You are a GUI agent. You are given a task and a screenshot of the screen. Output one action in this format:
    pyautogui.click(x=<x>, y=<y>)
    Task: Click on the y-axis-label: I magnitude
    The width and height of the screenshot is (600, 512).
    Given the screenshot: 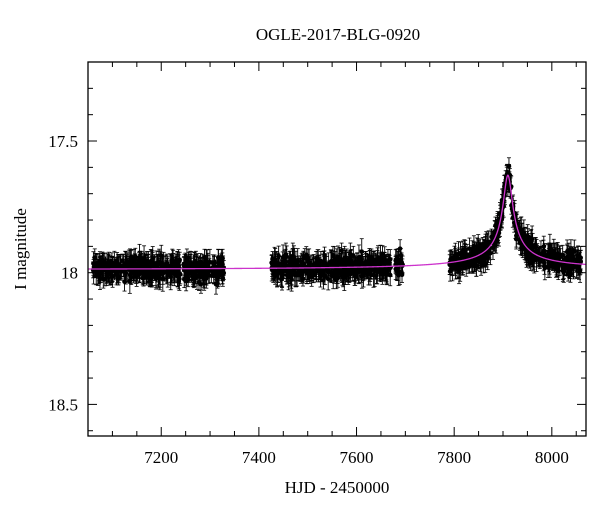 What is the action you would take?
    pyautogui.click(x=20, y=249)
    